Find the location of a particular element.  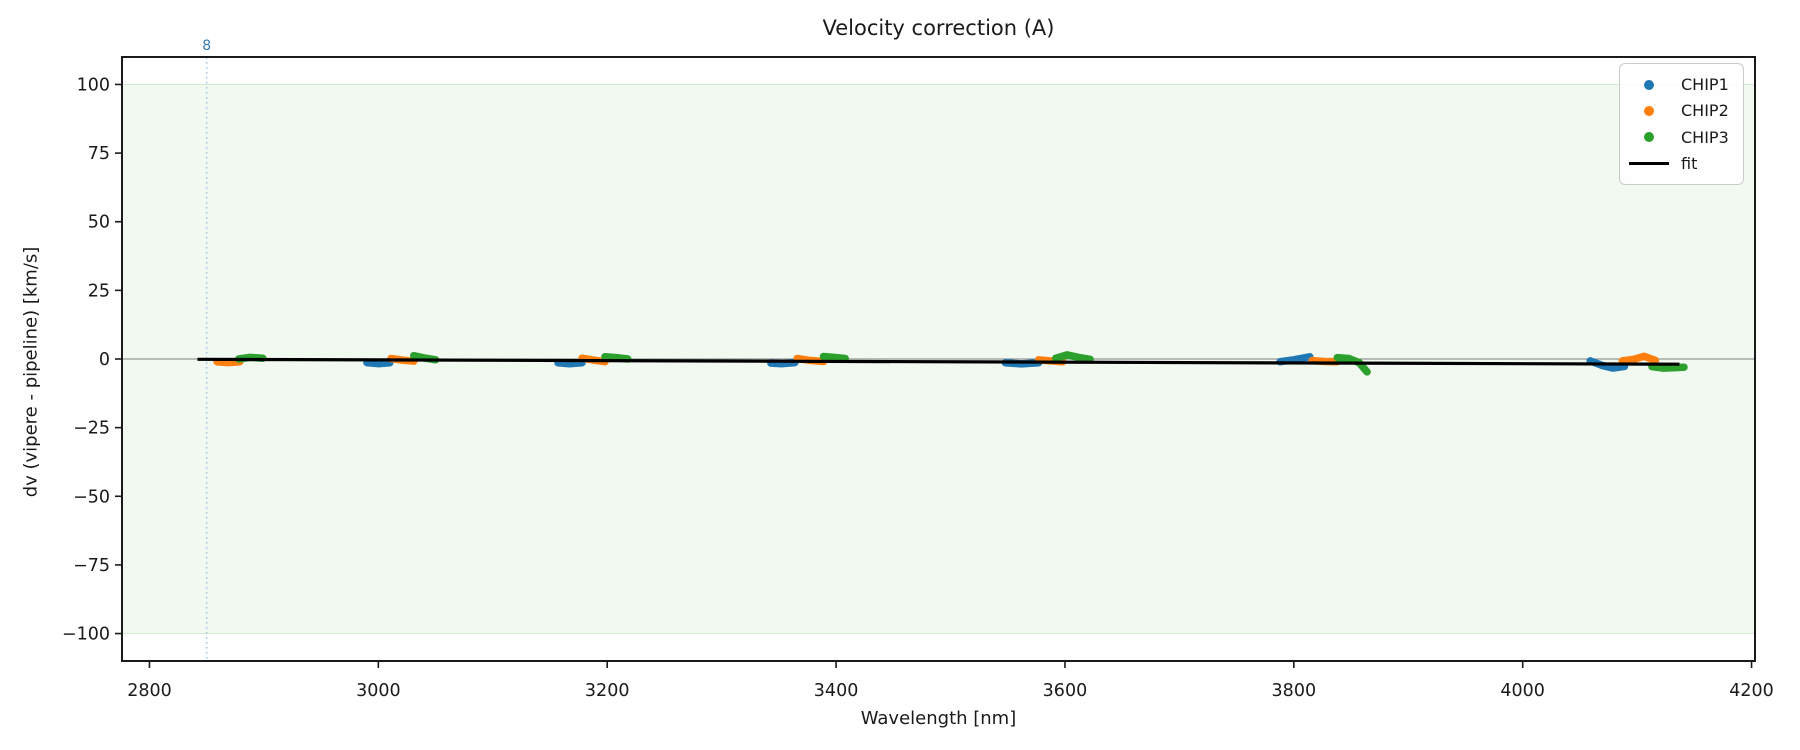

x-tick-label: 3200 is located at coordinates (607, 691).